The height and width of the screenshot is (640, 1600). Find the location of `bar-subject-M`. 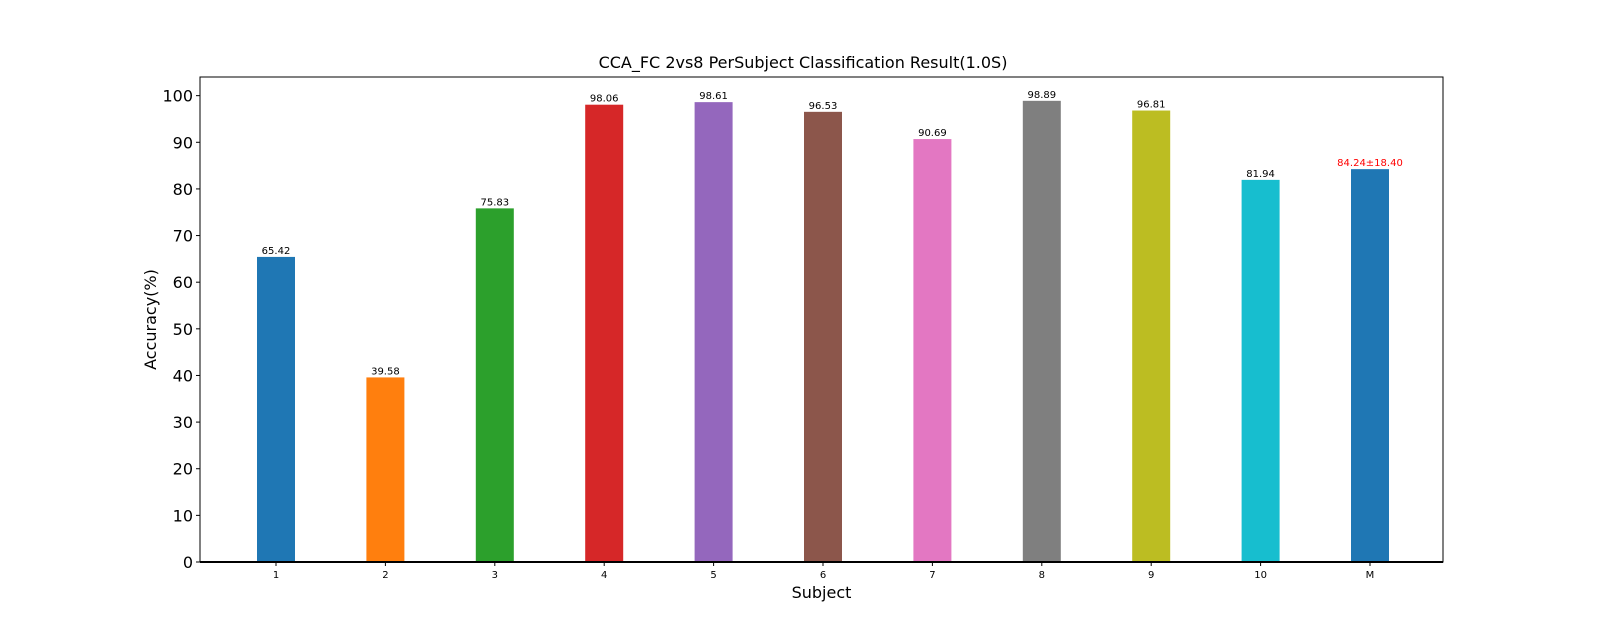

bar-subject-M is located at coordinates (1370, 365).